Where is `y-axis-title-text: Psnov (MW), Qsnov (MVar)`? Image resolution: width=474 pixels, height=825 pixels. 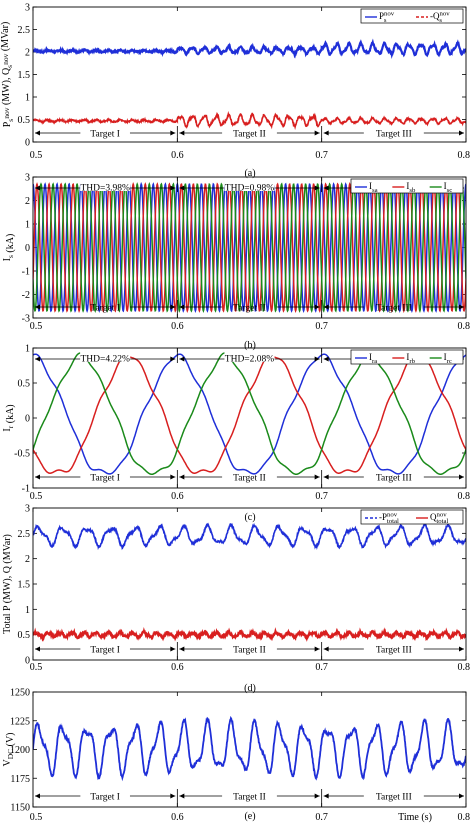
y-axis-title-text: Psnov (MW), Qsnov (MVar) is located at coordinates (7, 75).